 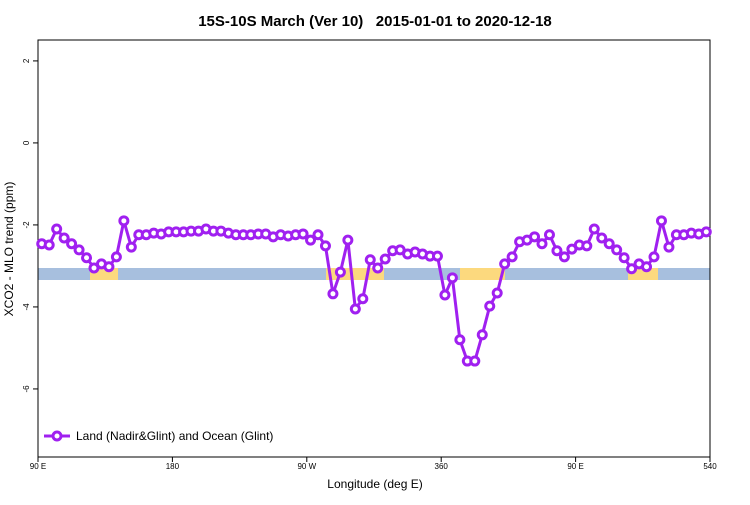 I want to click on legend-label: Land (Nadir&Glint) and Ocean (Glint), so click(x=174, y=436).